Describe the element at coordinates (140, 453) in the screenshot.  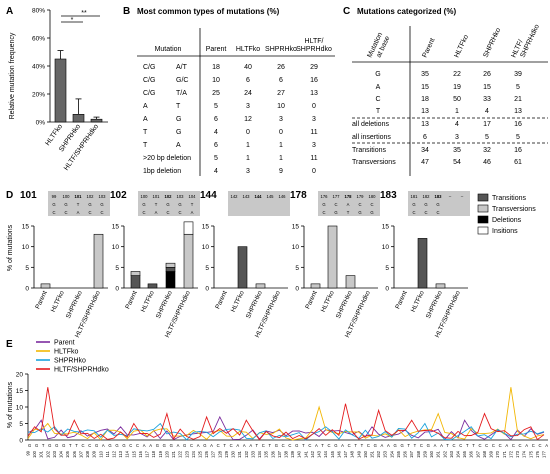
I see `e-position-label: 116` at that location.